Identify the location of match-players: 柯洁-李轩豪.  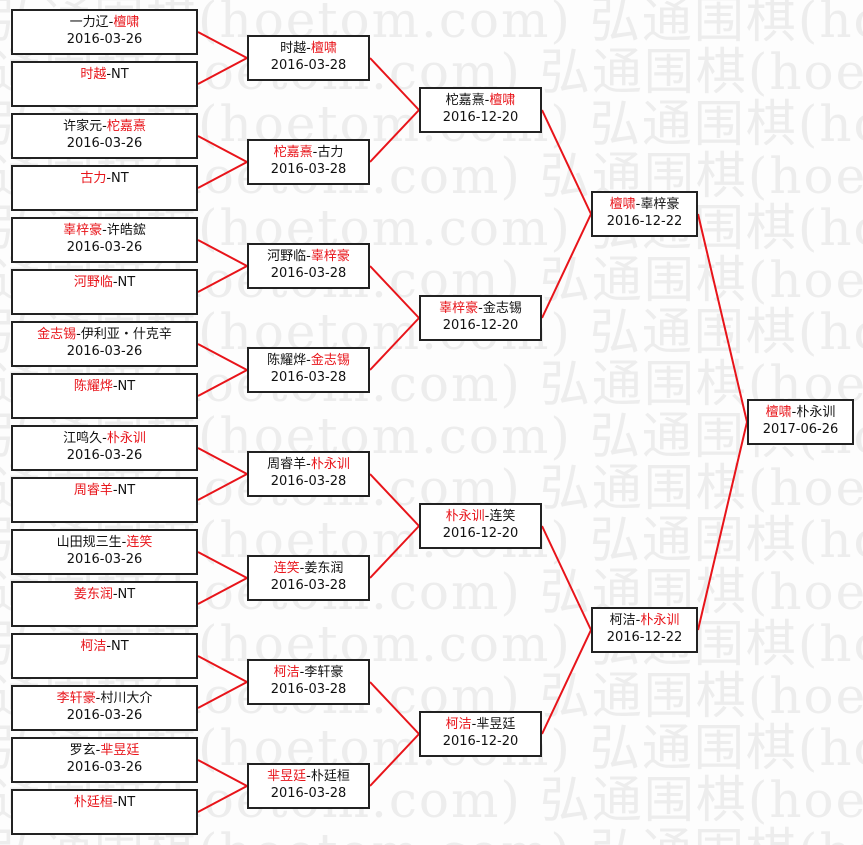
(308, 672).